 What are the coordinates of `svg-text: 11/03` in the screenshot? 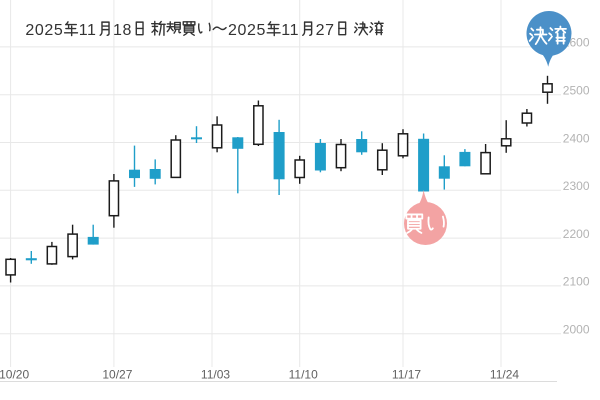 It's located at (215, 374).